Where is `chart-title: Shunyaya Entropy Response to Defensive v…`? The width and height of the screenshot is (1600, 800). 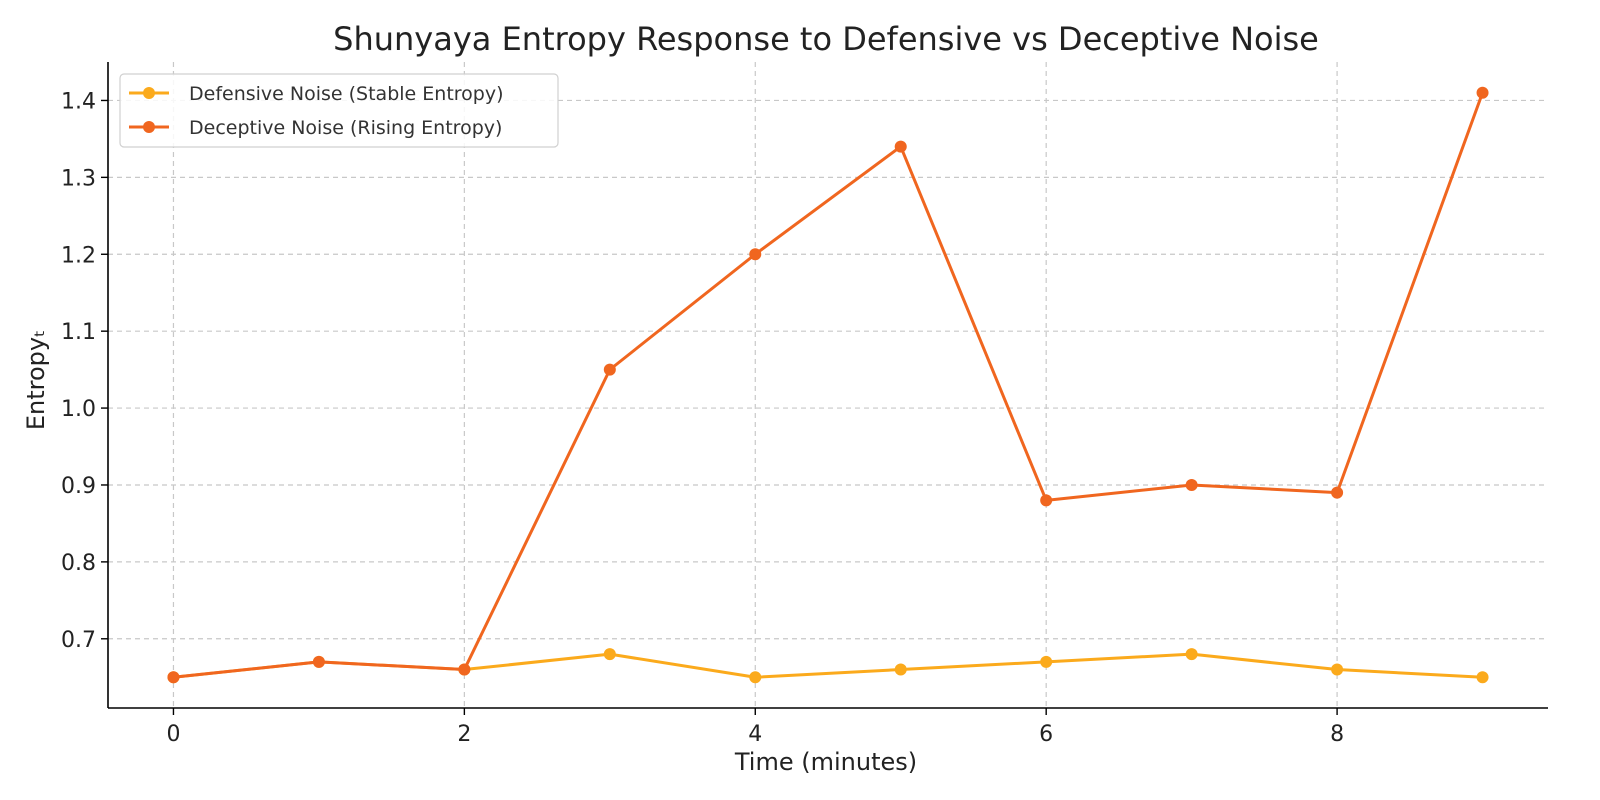
chart-title: Shunyaya Entropy Response to Defensive v… is located at coordinates (826, 39).